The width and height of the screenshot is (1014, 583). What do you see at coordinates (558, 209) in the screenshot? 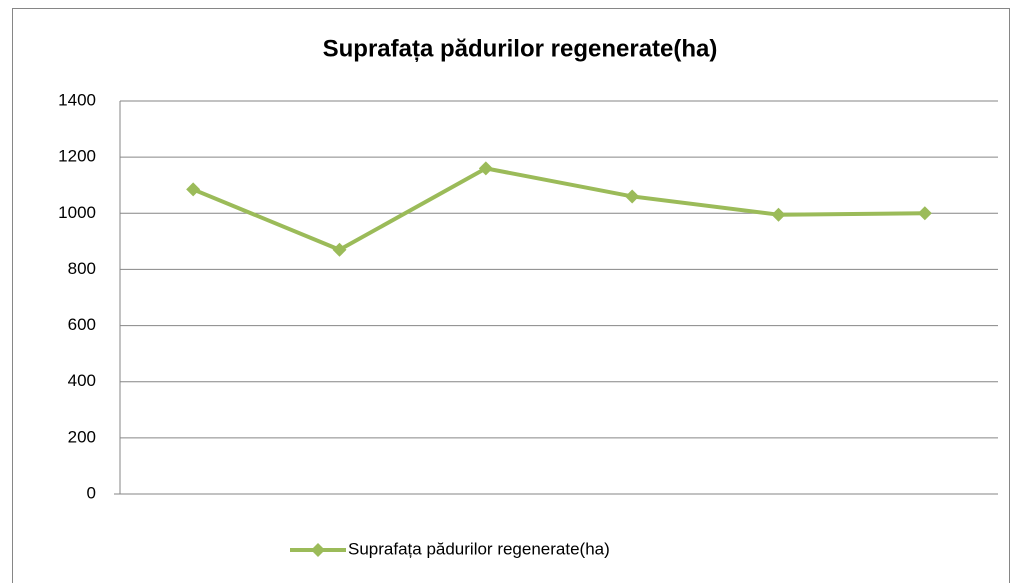
I see `line` at bounding box center [558, 209].